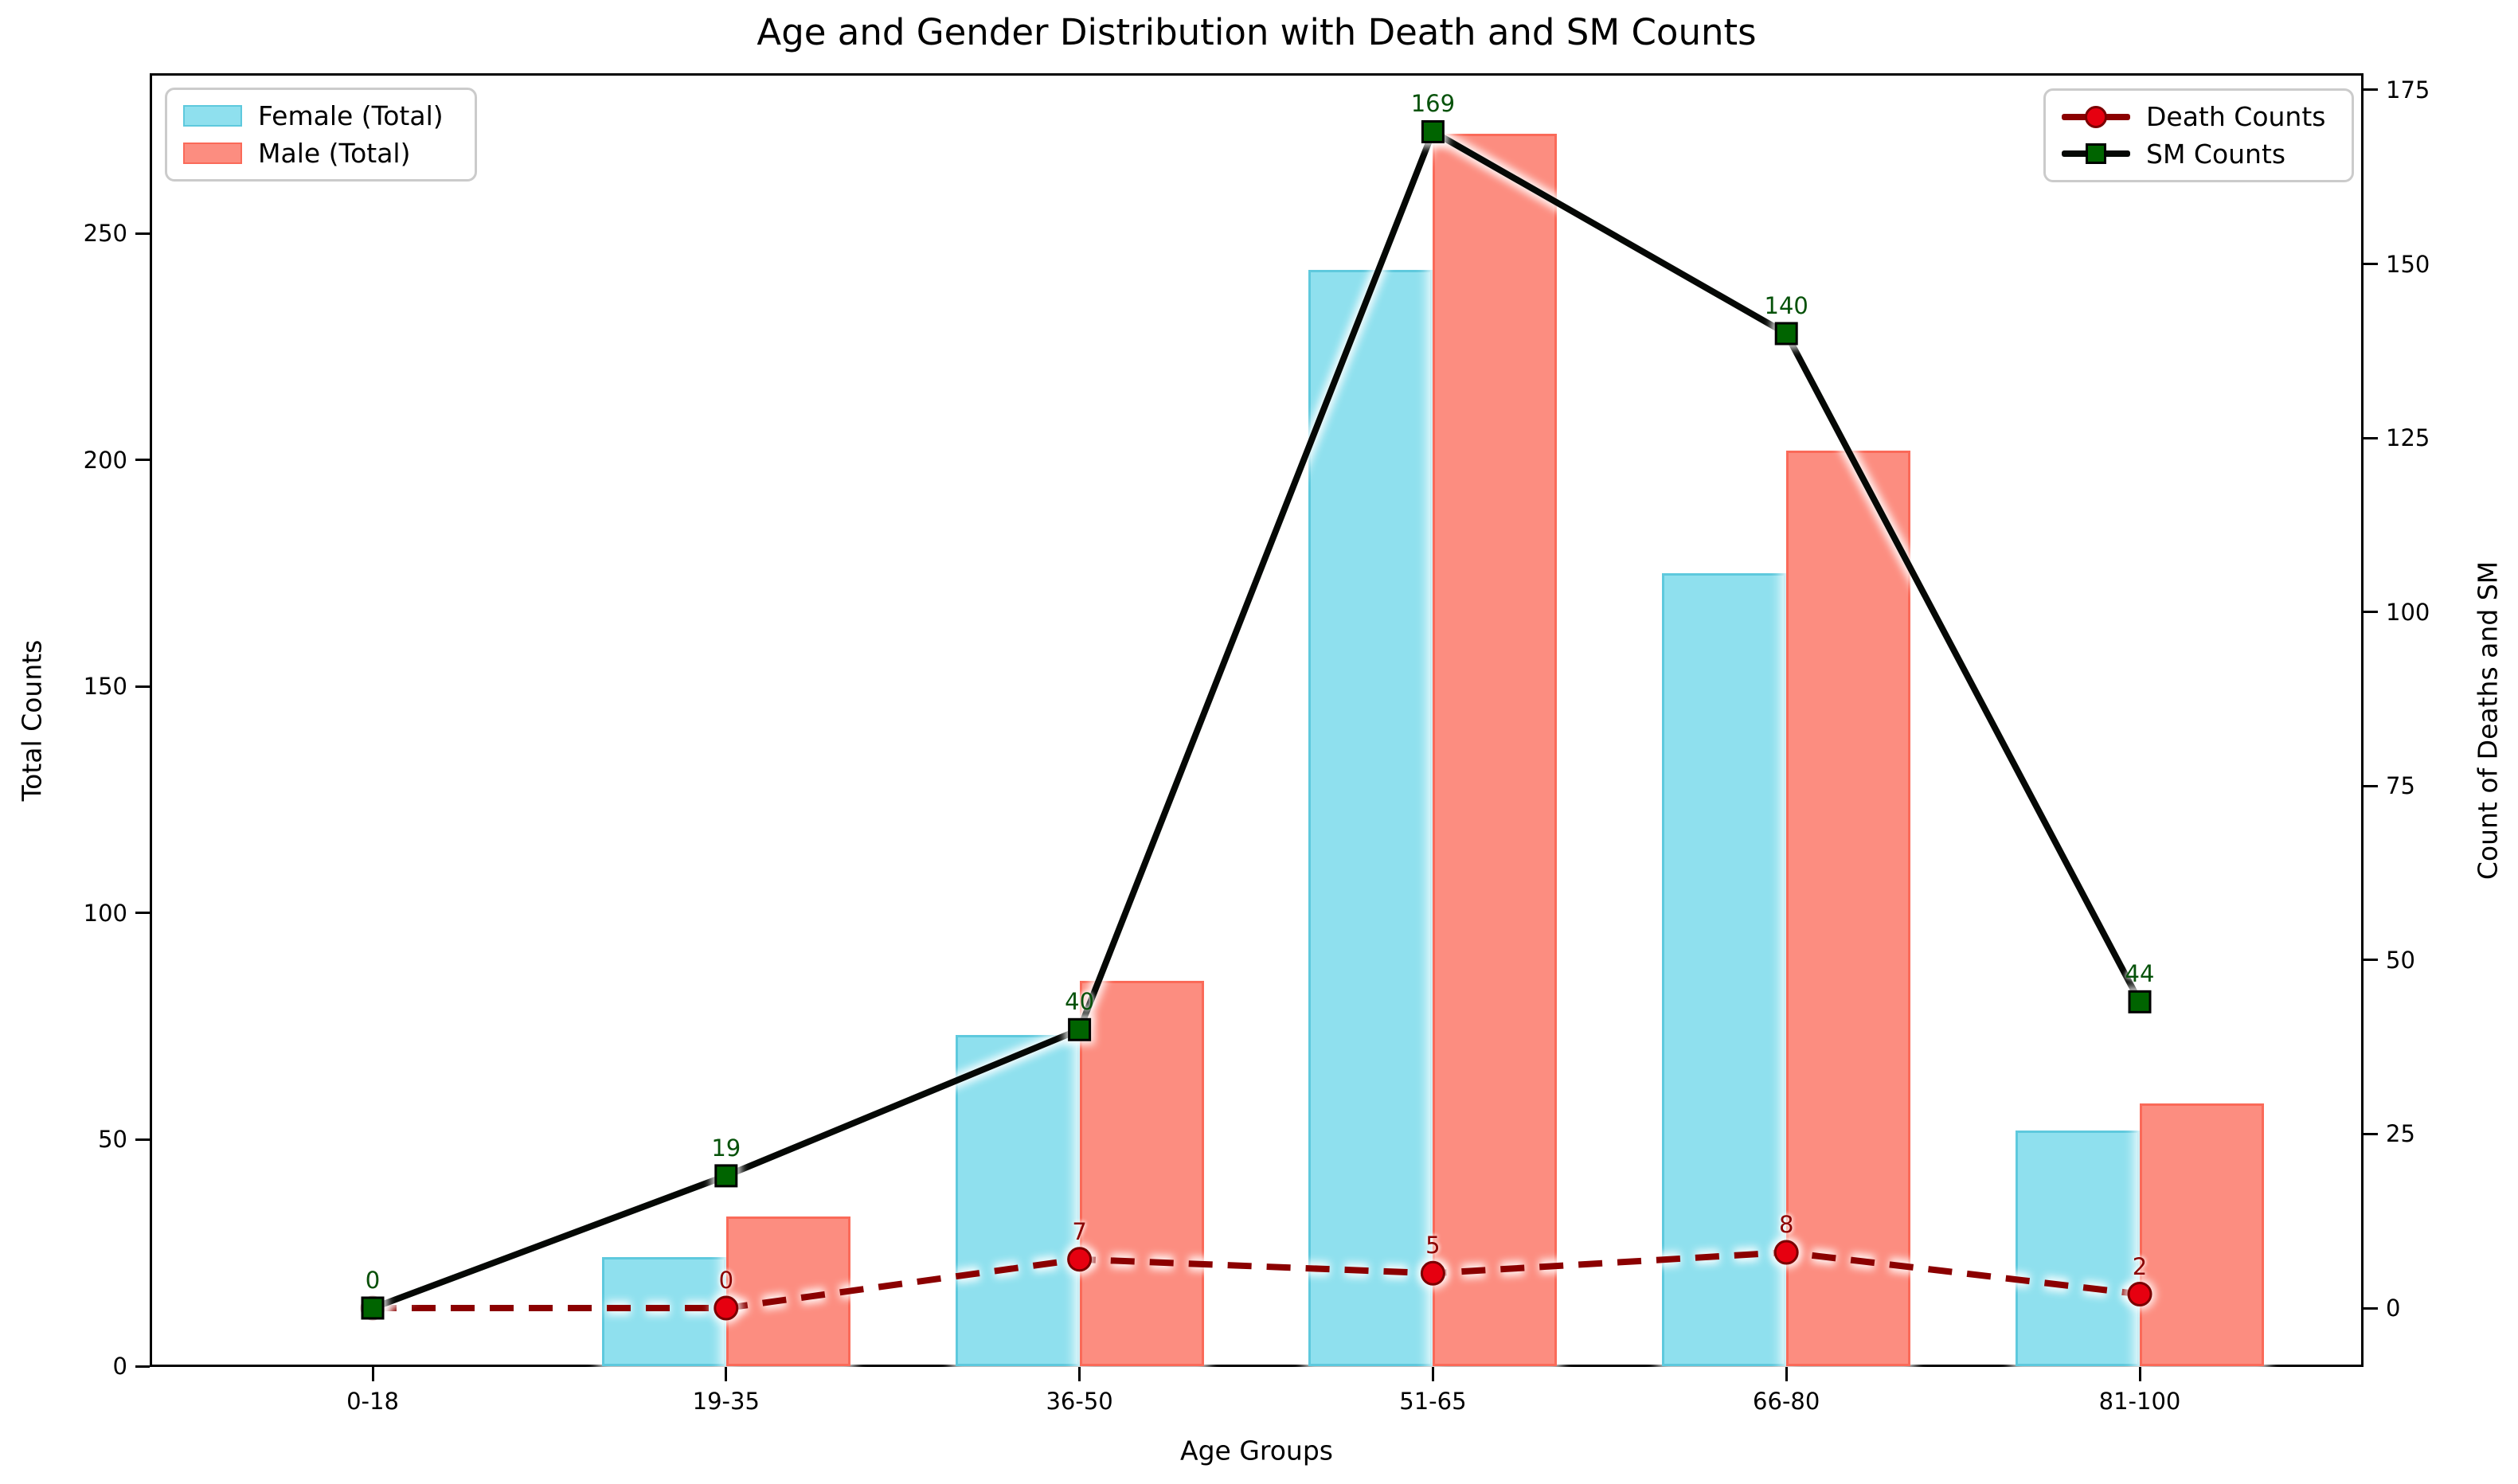  What do you see at coordinates (2140, 974) in the screenshot?
I see `sm-value-label-81-100: 44` at bounding box center [2140, 974].